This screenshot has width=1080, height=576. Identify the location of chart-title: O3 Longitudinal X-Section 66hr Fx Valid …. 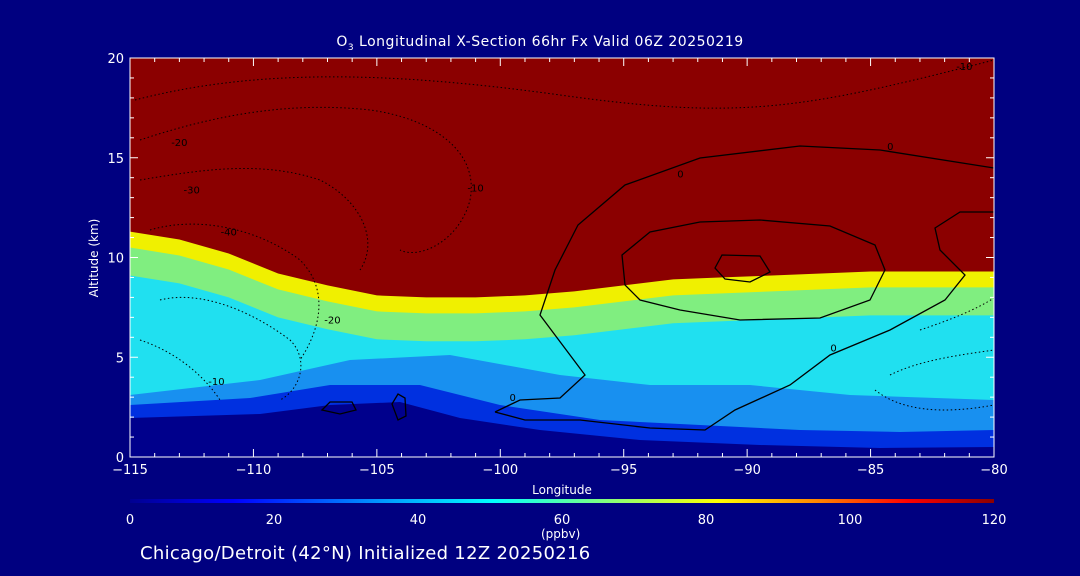
(540, 43).